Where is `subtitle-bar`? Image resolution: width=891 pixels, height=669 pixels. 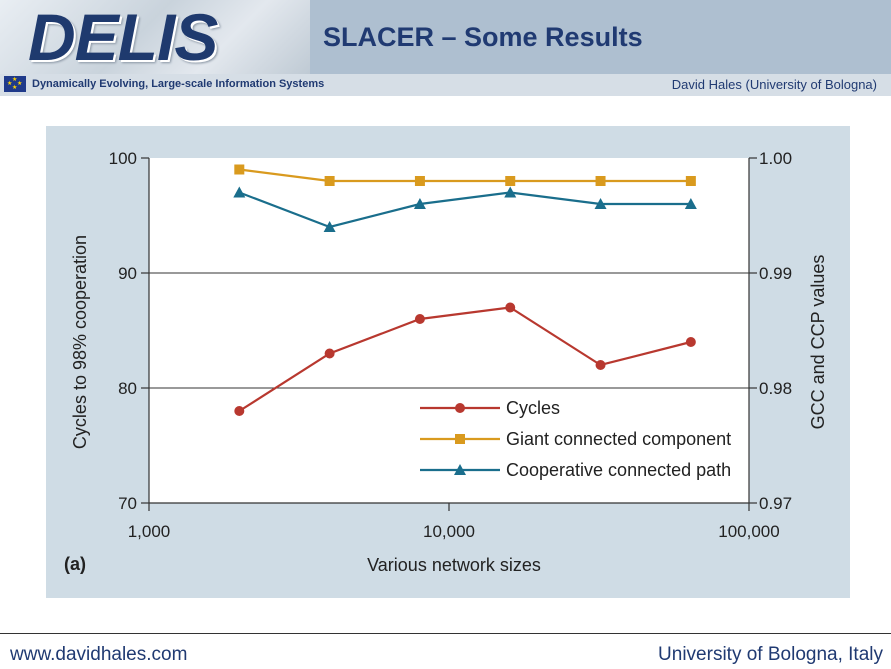
subtitle-bar is located at coordinates (445, 85).